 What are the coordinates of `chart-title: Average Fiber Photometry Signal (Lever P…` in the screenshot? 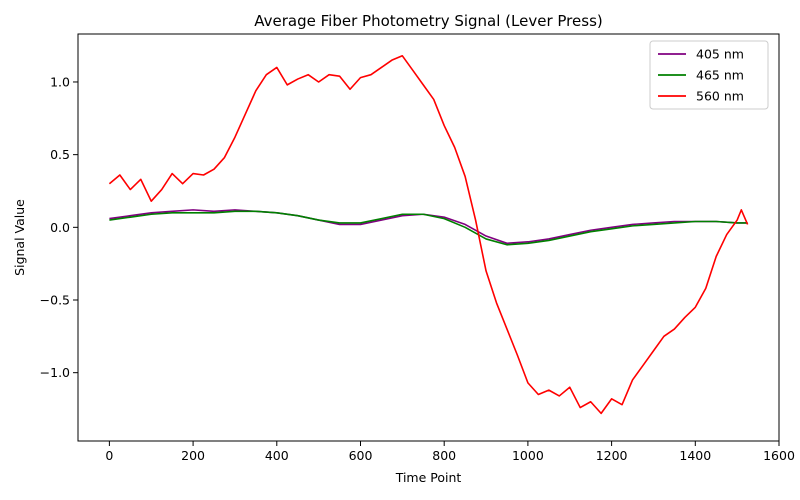 It's located at (428, 21).